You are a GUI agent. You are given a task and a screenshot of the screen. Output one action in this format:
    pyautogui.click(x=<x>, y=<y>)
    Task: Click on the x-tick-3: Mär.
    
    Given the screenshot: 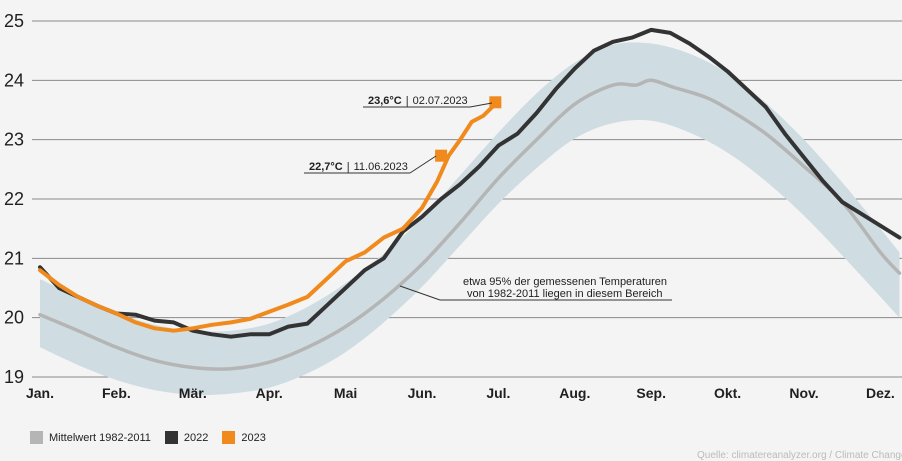 What is the action you would take?
    pyautogui.click(x=193, y=393)
    